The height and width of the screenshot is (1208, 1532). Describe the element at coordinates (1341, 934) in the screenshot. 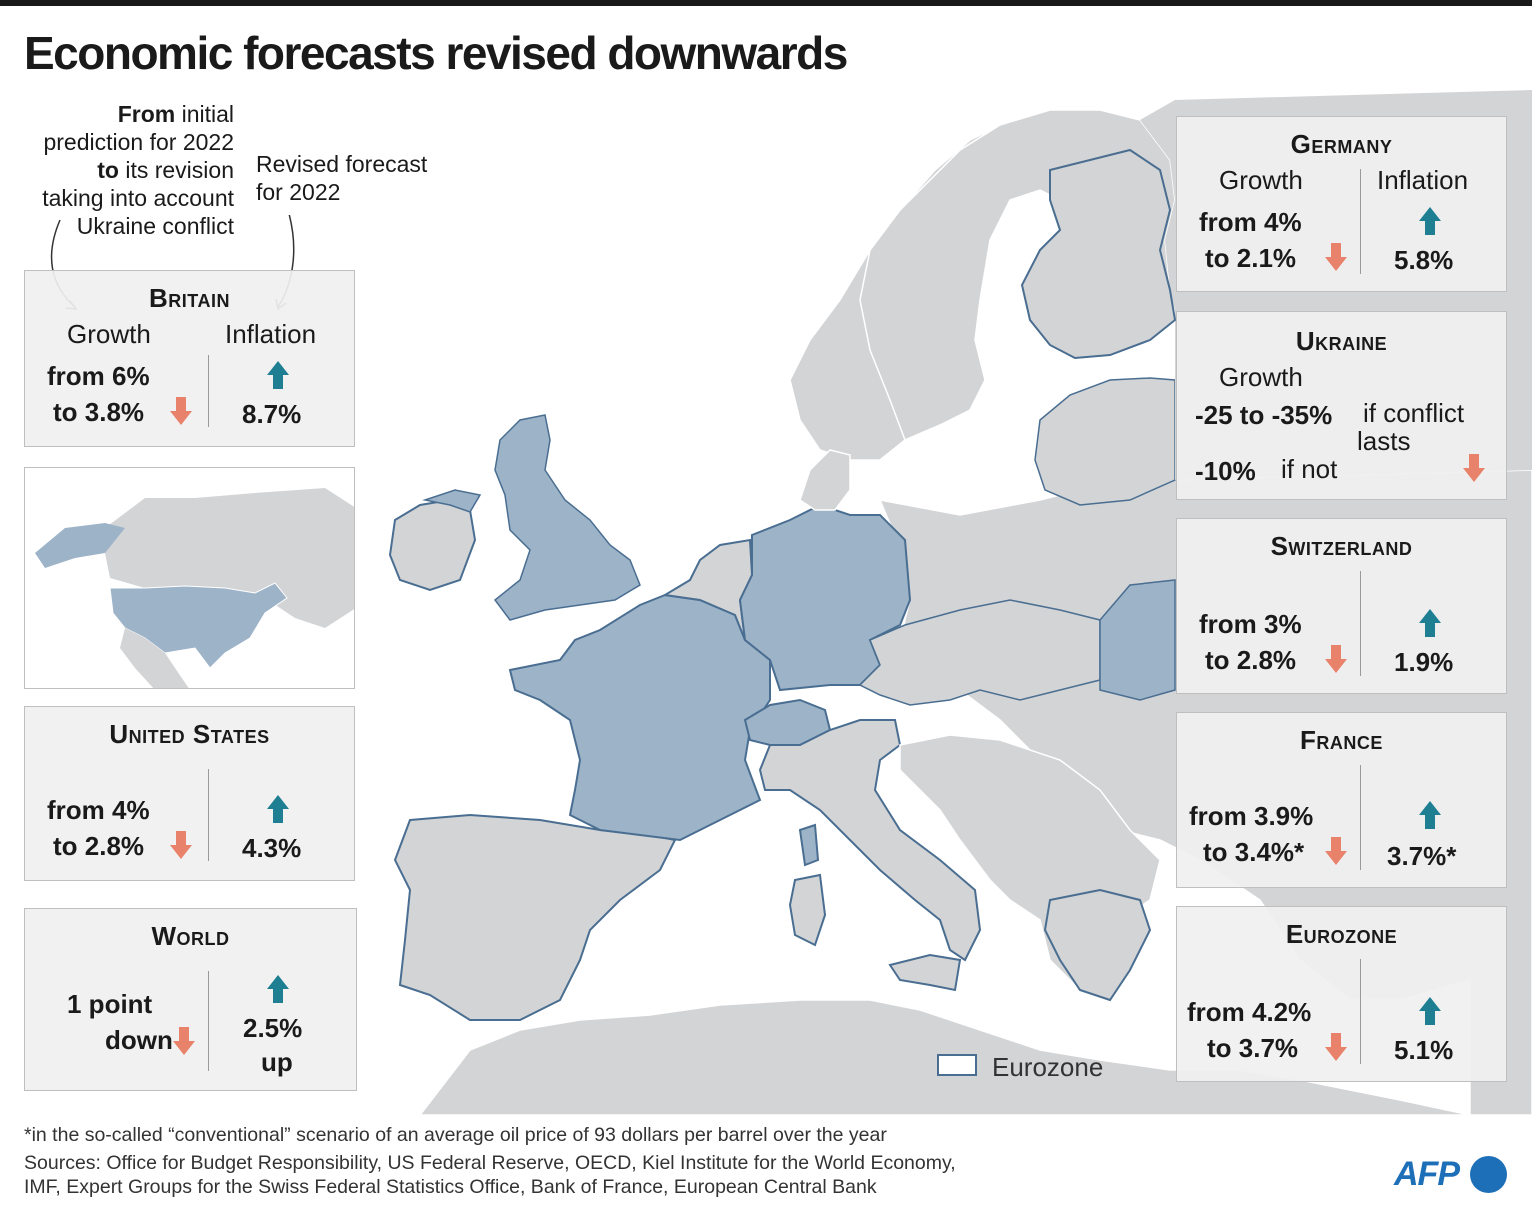

I see `box-eurozone-title: Eurozone` at that location.